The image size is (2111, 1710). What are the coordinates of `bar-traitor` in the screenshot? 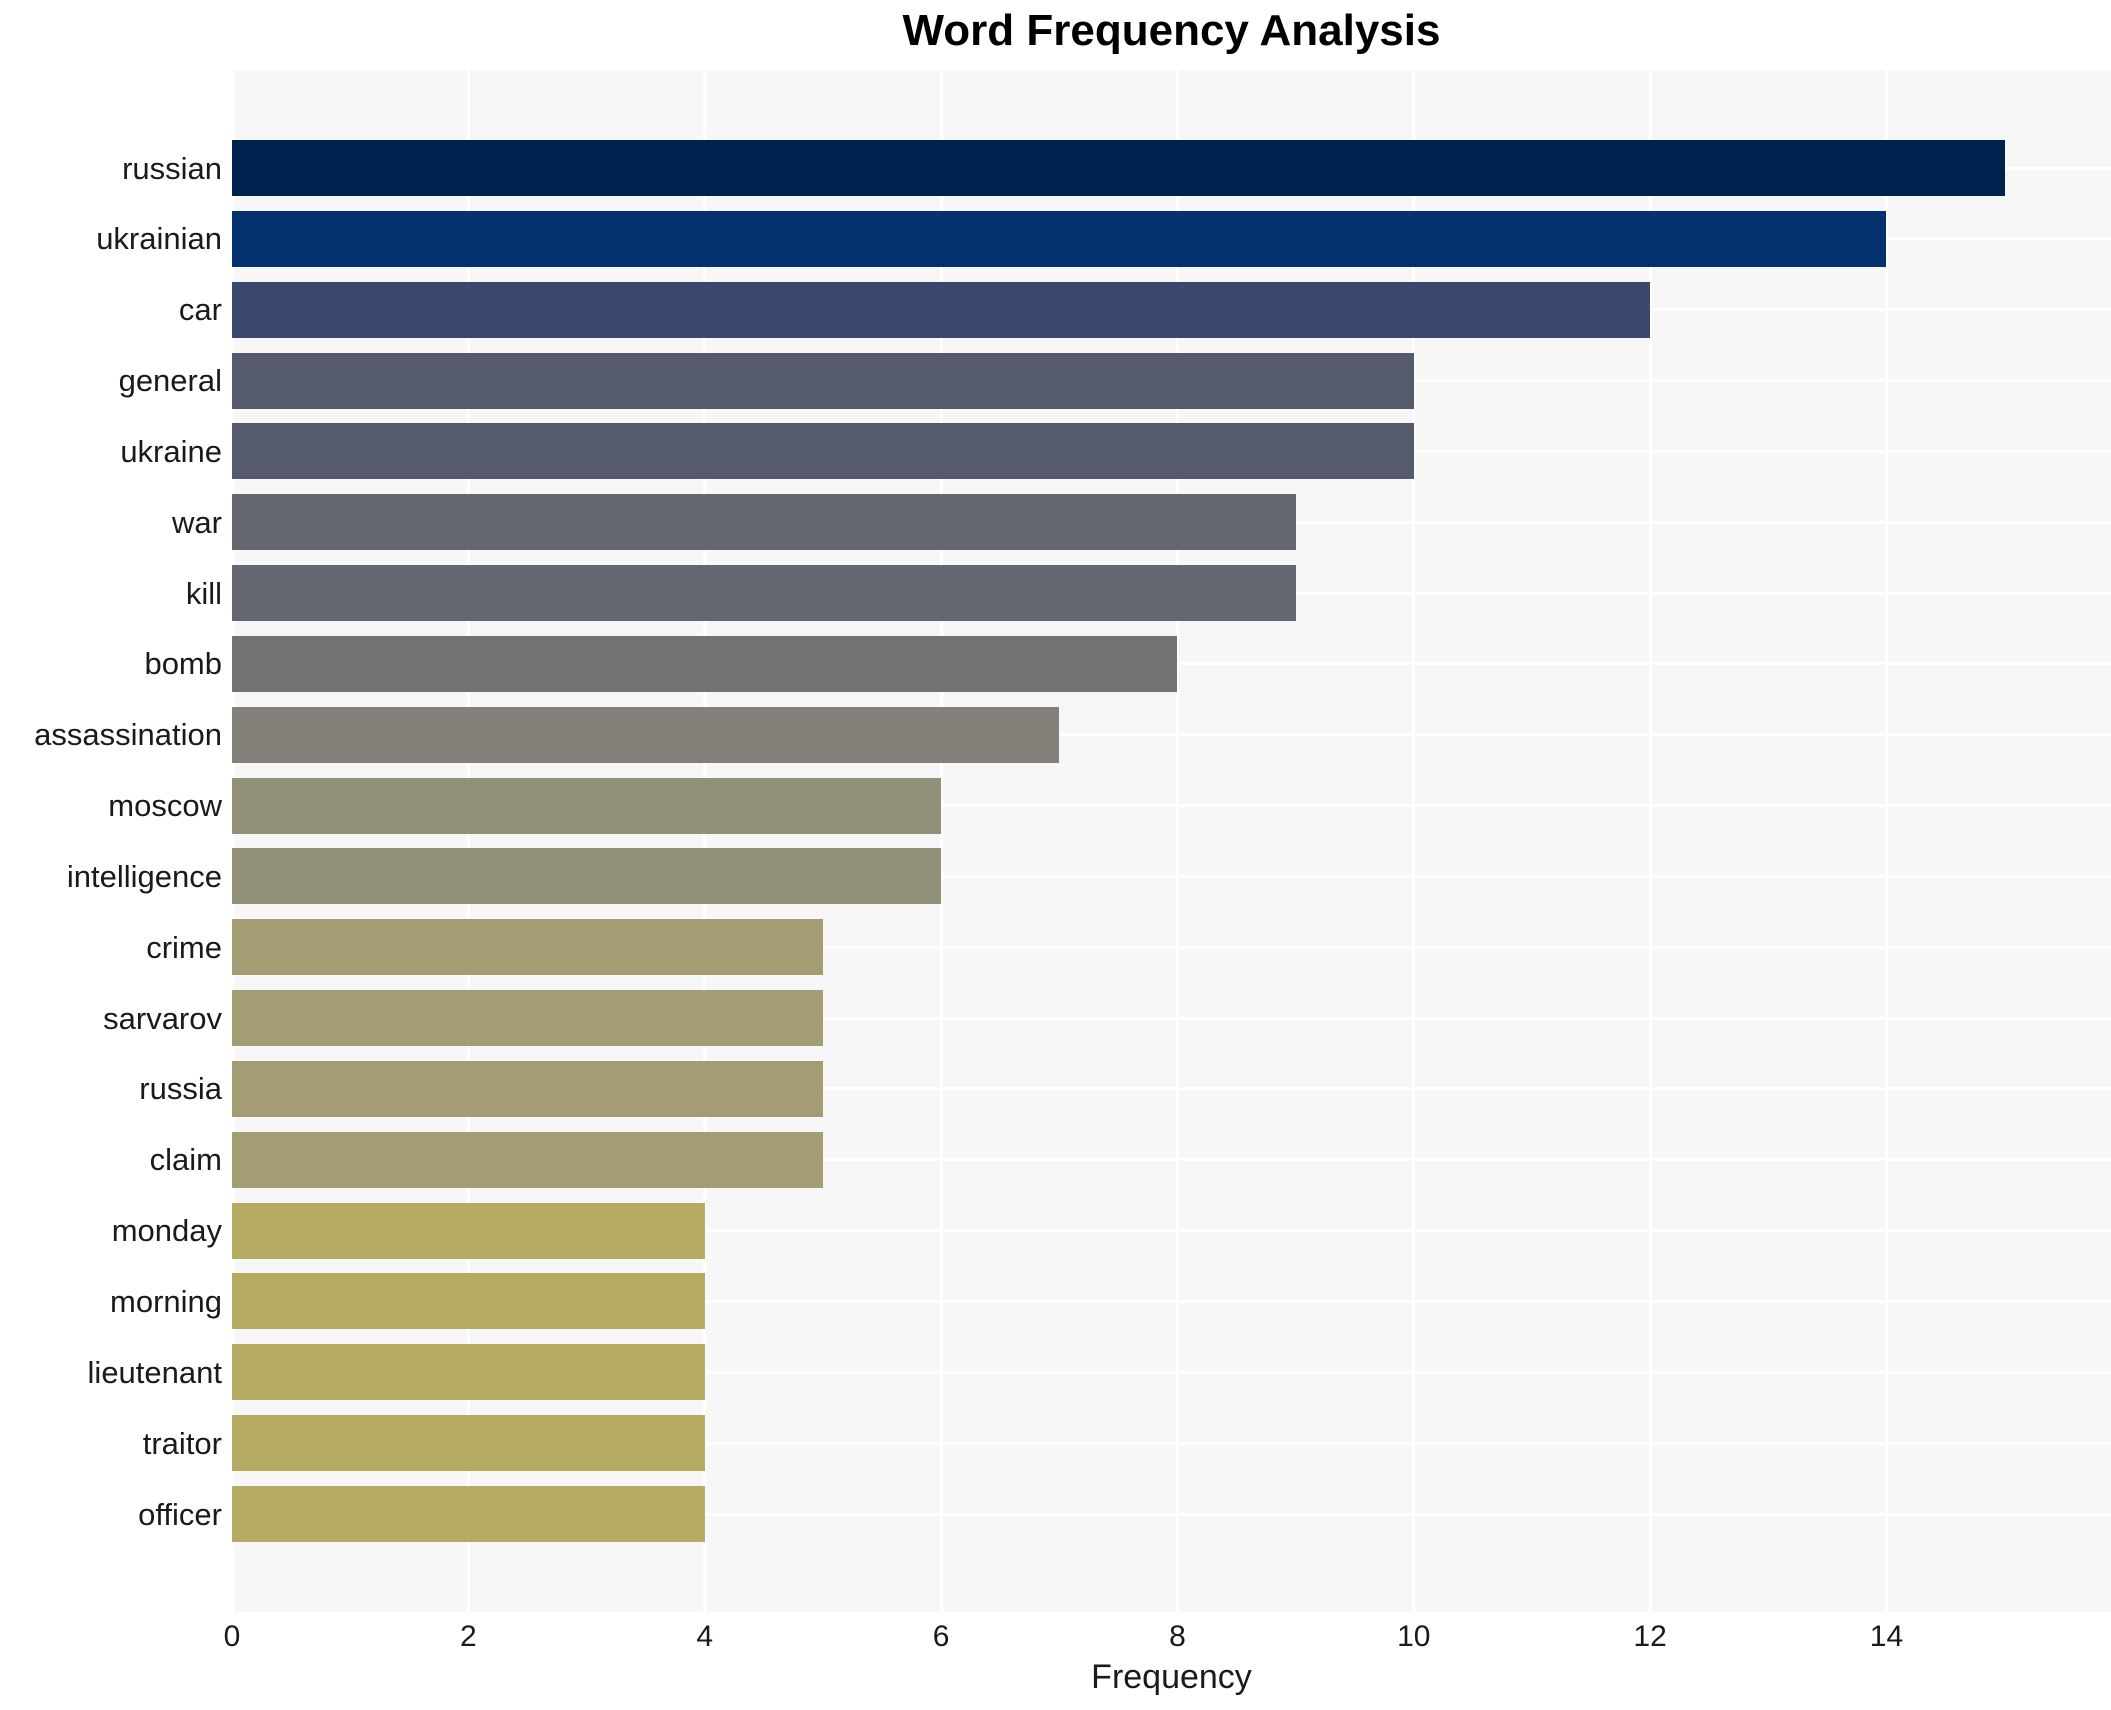 It's located at (468, 1443).